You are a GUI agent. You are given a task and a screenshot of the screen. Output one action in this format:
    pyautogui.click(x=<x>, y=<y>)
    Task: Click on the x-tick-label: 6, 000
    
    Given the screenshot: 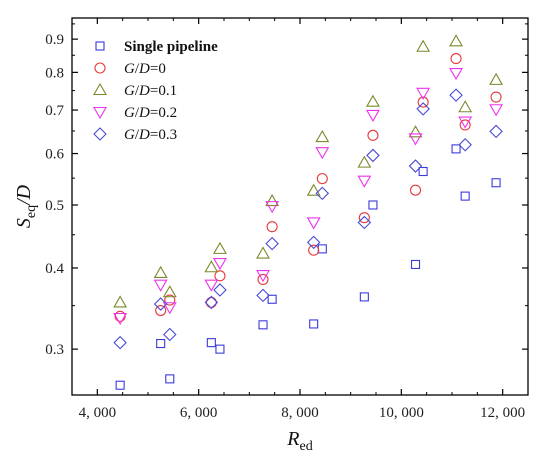 What is the action you would take?
    pyautogui.click(x=199, y=413)
    